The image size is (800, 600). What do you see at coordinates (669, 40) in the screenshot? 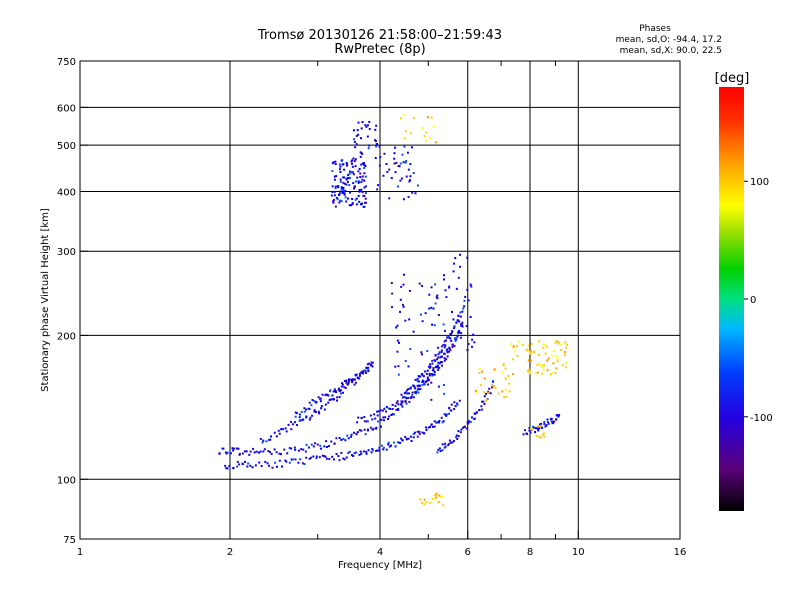
I see `stats-o-mode: mean, sd,O: -94.4, 17.2` at bounding box center [669, 40].